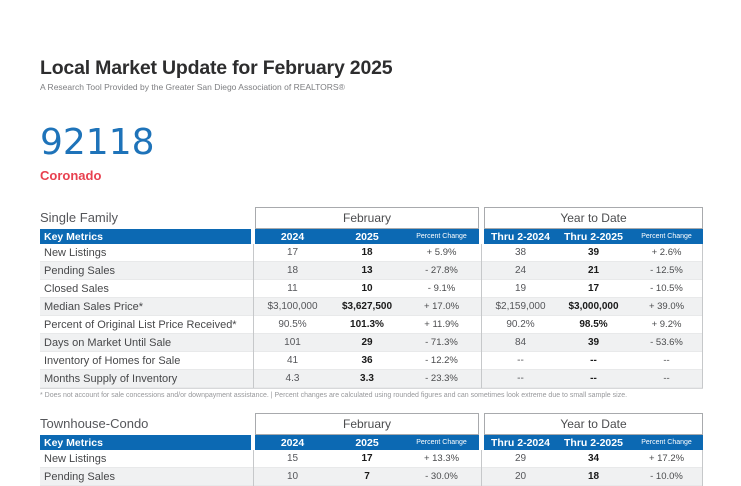  Describe the element at coordinates (593, 459) in the screenshot. I see `ytd-2025-value: 34` at that location.